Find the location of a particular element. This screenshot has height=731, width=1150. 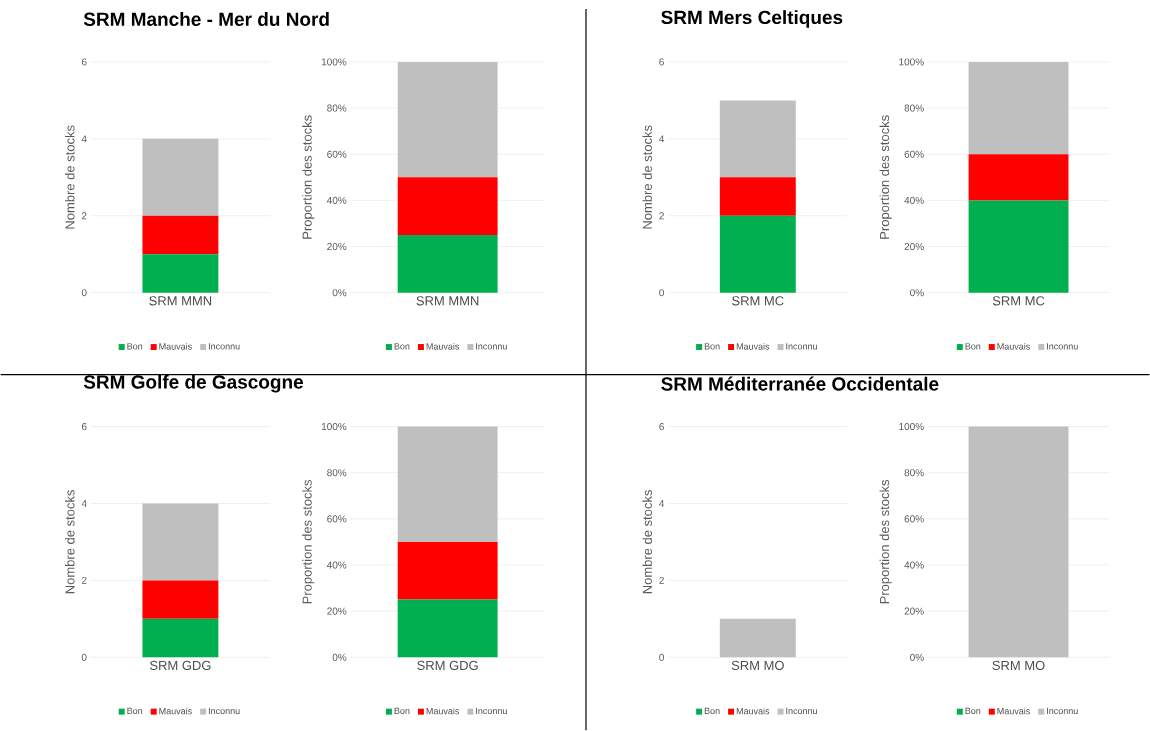

chart-title: SRM Mers Celtiques is located at coordinates (752, 19).